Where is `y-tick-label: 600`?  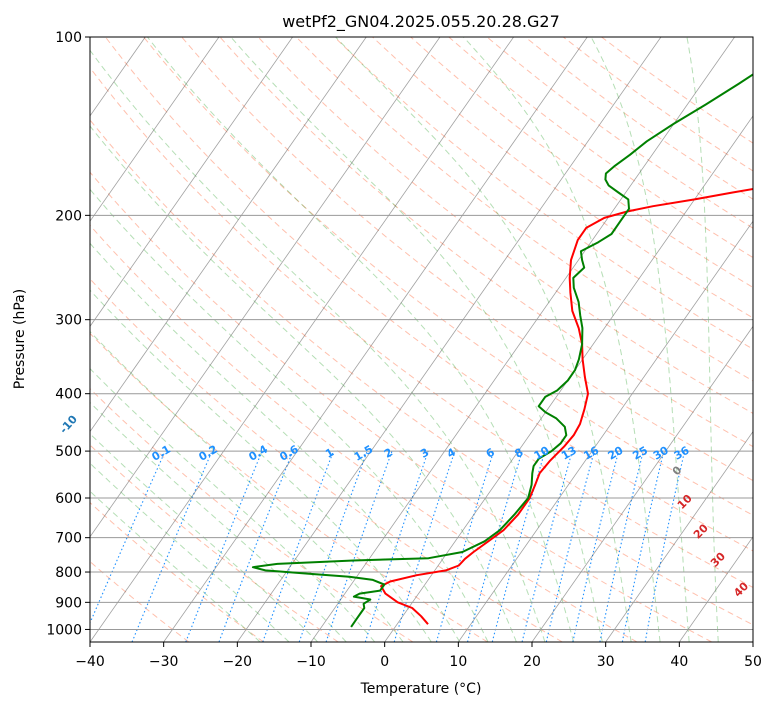 y-tick-label: 600 is located at coordinates (68, 499).